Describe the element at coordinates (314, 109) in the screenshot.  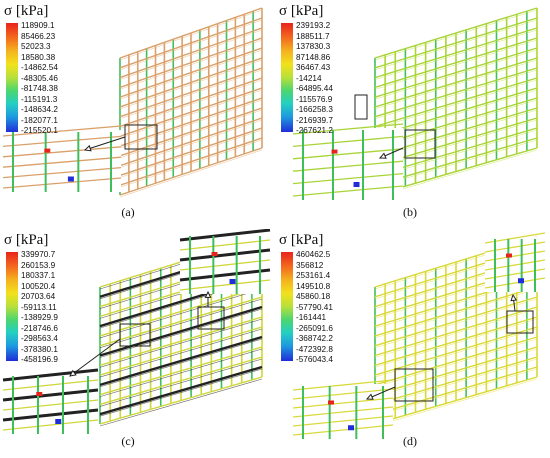
I see `legend-tick: -166258.3` at that location.